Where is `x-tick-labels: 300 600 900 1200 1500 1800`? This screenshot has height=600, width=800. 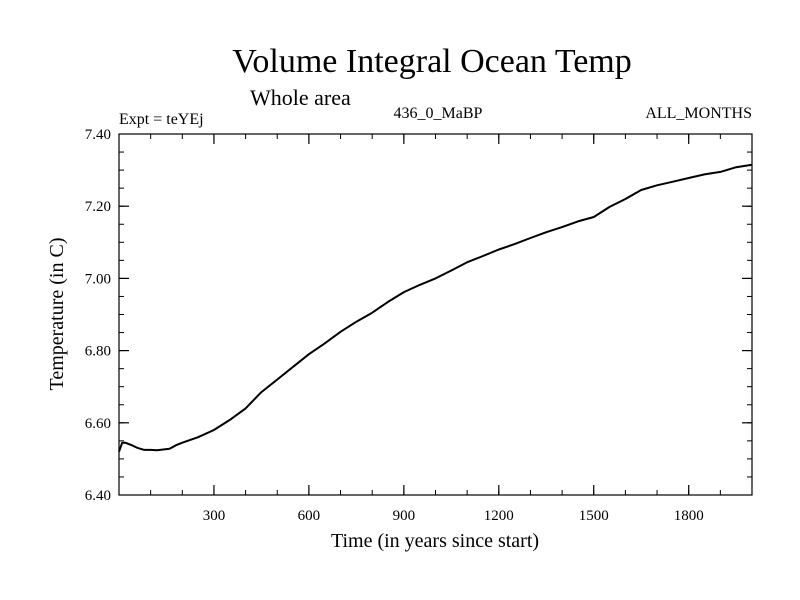
x-tick-labels: 300 600 900 1200 1500 1800 is located at coordinates (453, 516).